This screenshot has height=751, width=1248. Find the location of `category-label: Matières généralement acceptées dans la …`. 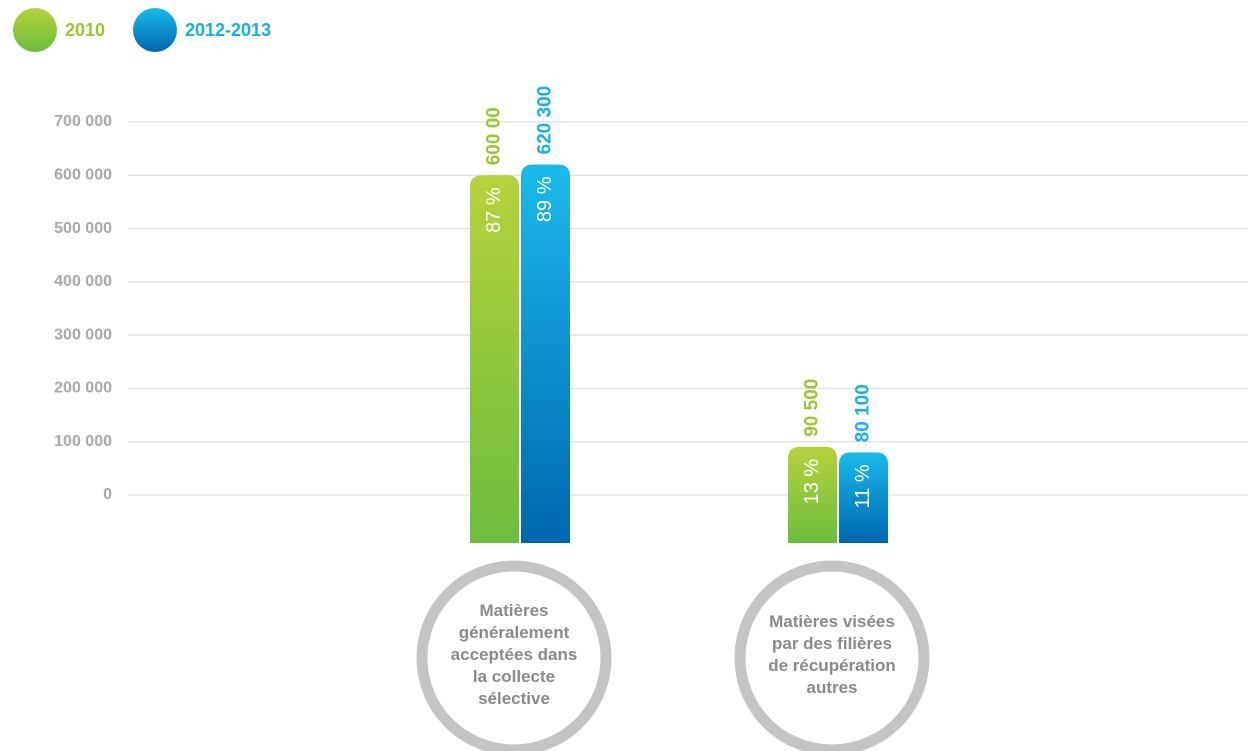

category-label: Matières généralement acceptées dans la … is located at coordinates (514, 654).